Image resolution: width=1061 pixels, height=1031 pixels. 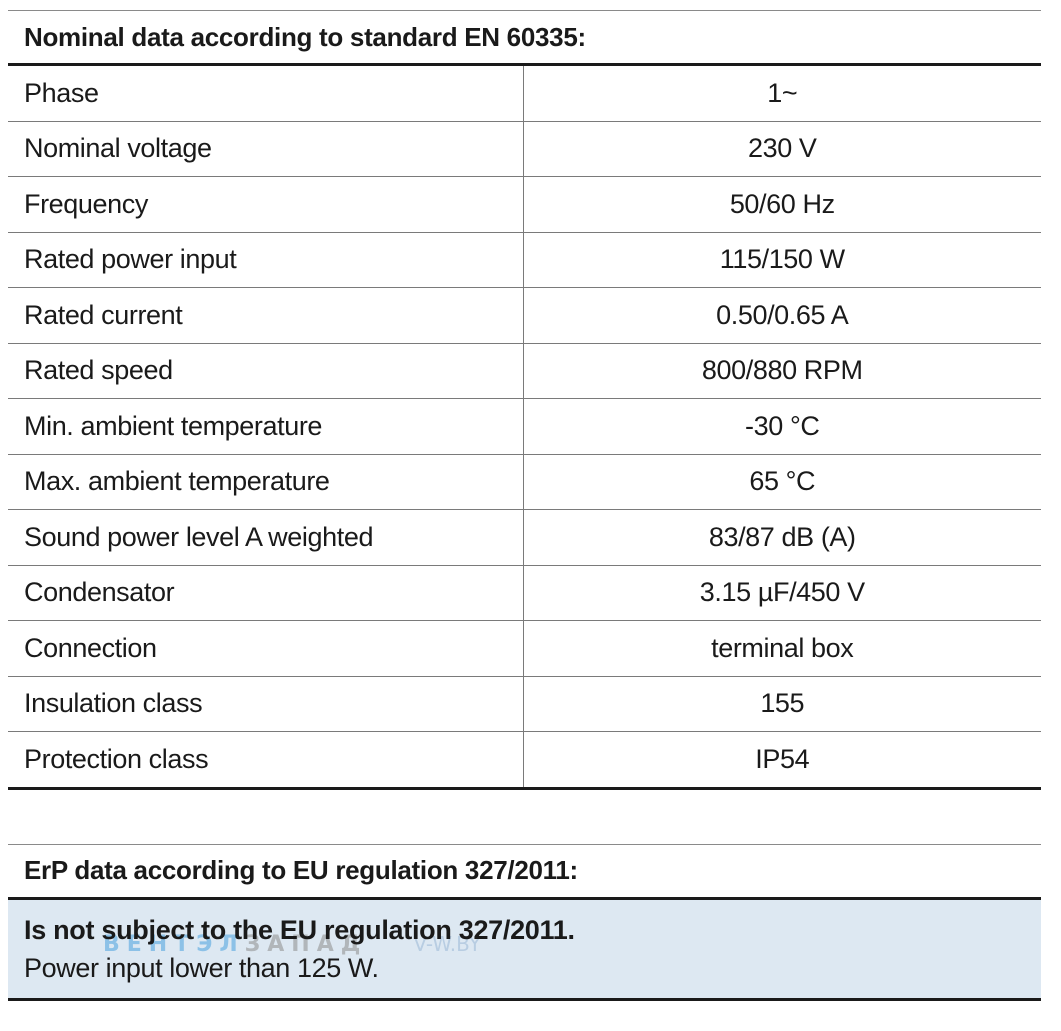 What do you see at coordinates (782, 371) in the screenshot?
I see `row-value: 800/880 RPM` at bounding box center [782, 371].